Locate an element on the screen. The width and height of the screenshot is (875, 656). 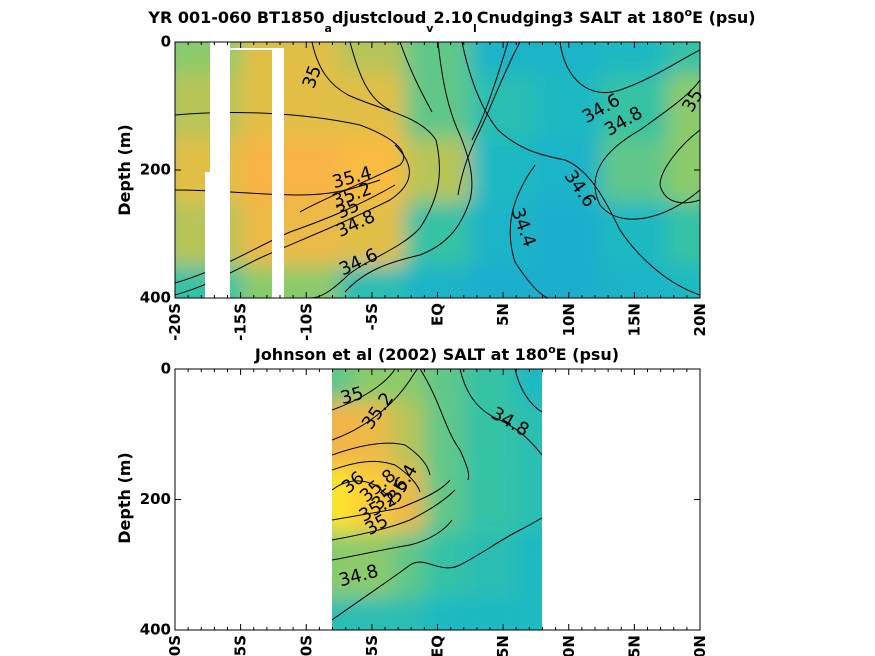
contour-lines is located at coordinates (437, 495).